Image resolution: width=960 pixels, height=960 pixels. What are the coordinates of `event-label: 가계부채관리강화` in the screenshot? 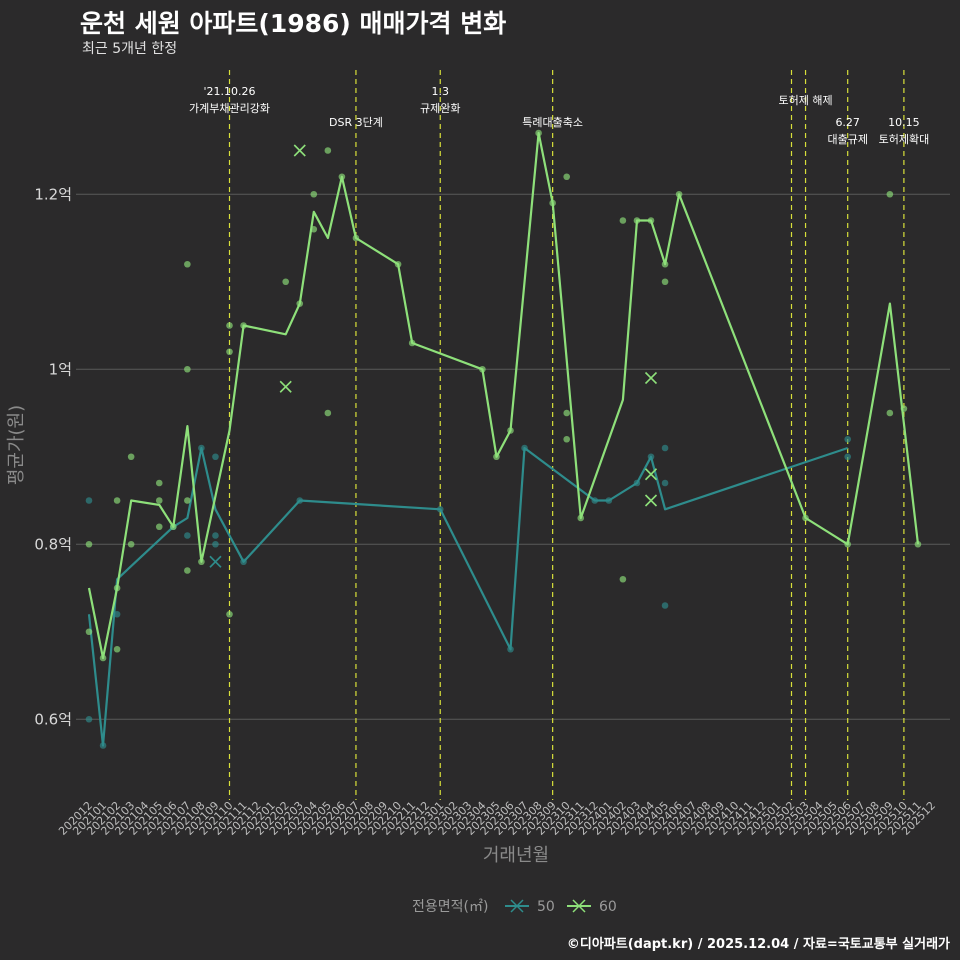 It's located at (229, 108).